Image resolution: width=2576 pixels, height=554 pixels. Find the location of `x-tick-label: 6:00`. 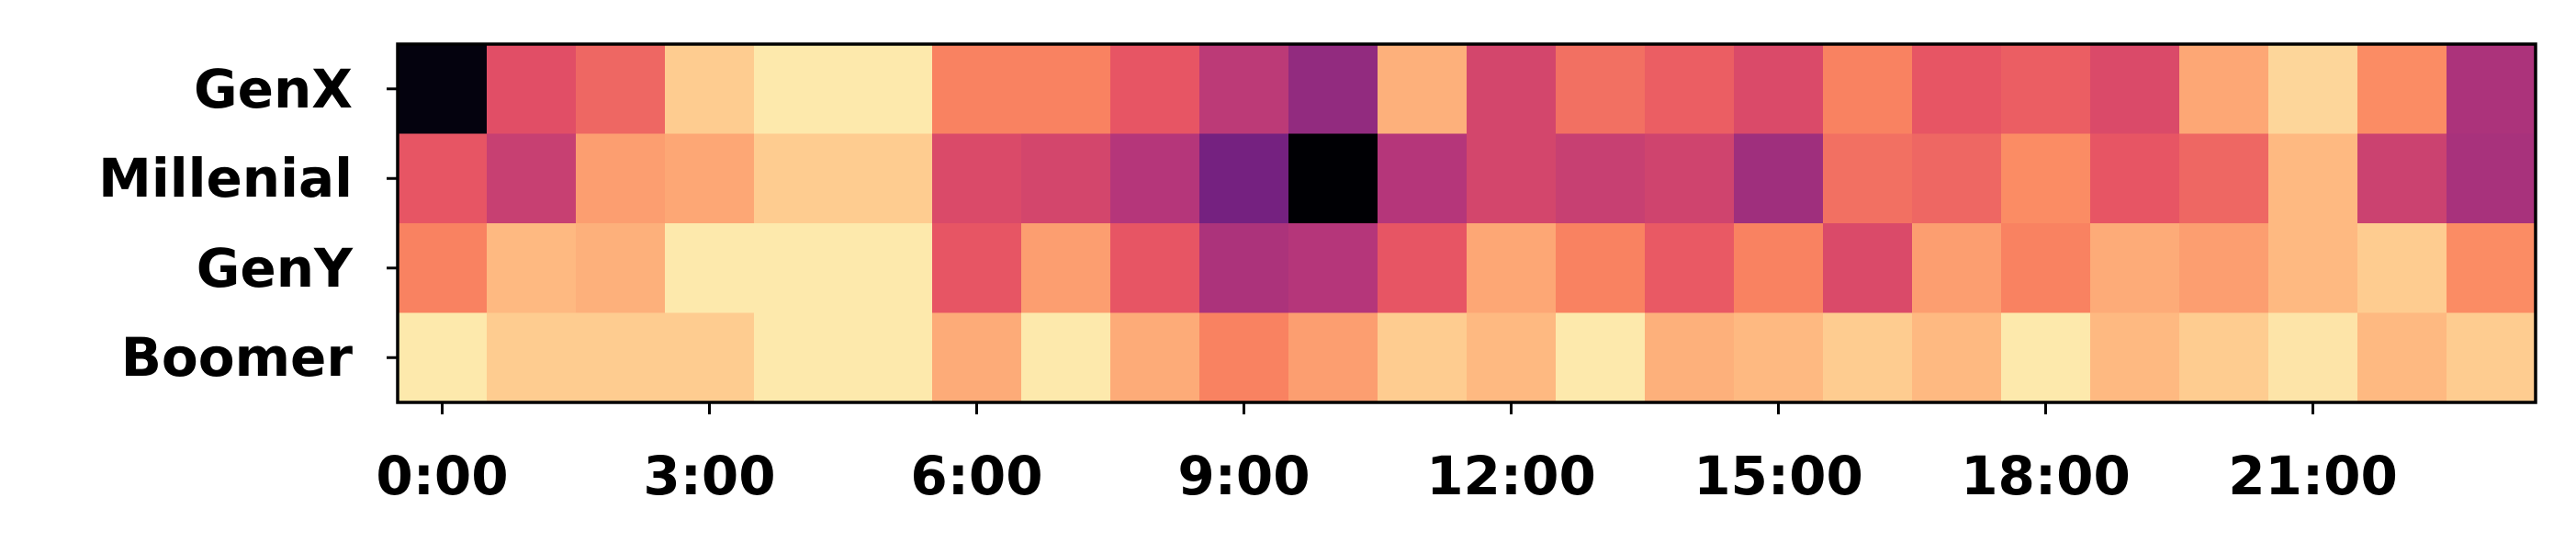

x-tick-label: 6:00 is located at coordinates (976, 476).